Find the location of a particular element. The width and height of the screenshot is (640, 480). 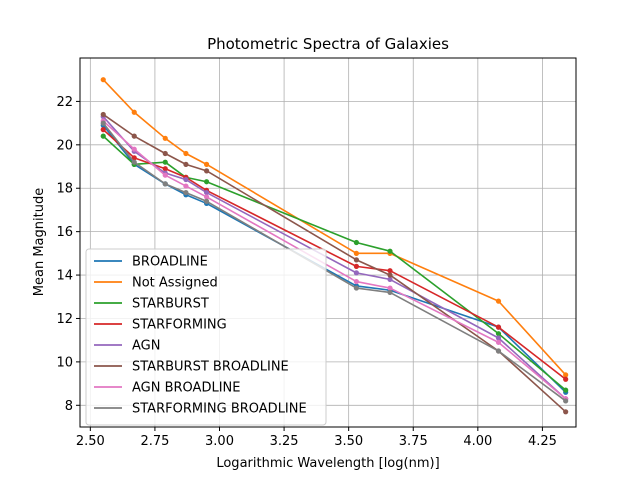

legend-label: STARFORMING BROADLINE is located at coordinates (219, 409).